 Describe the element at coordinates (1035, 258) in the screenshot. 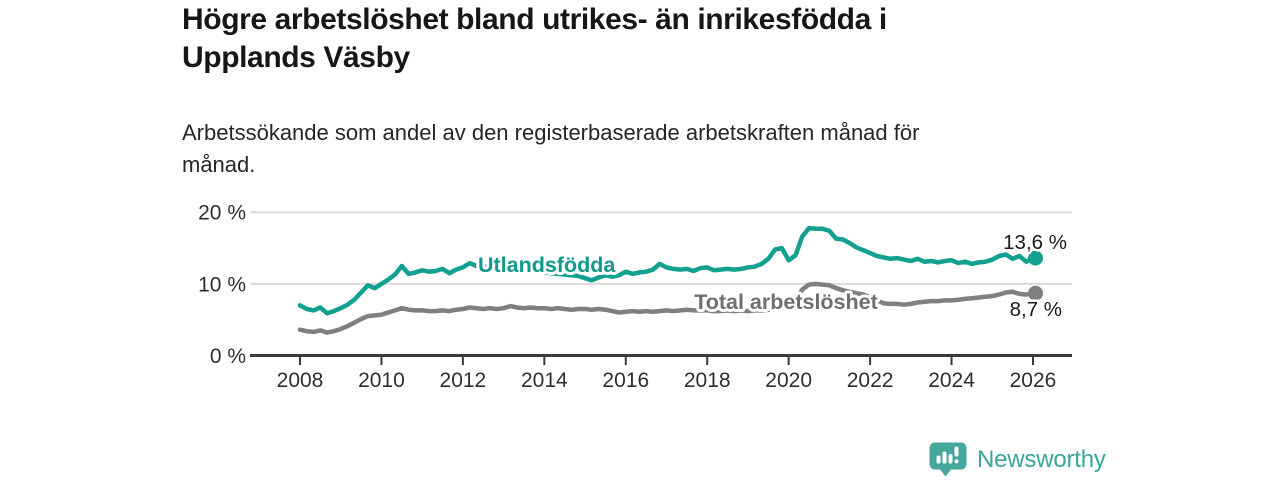

I see `series-end-dot-utlandsf-dda` at that location.